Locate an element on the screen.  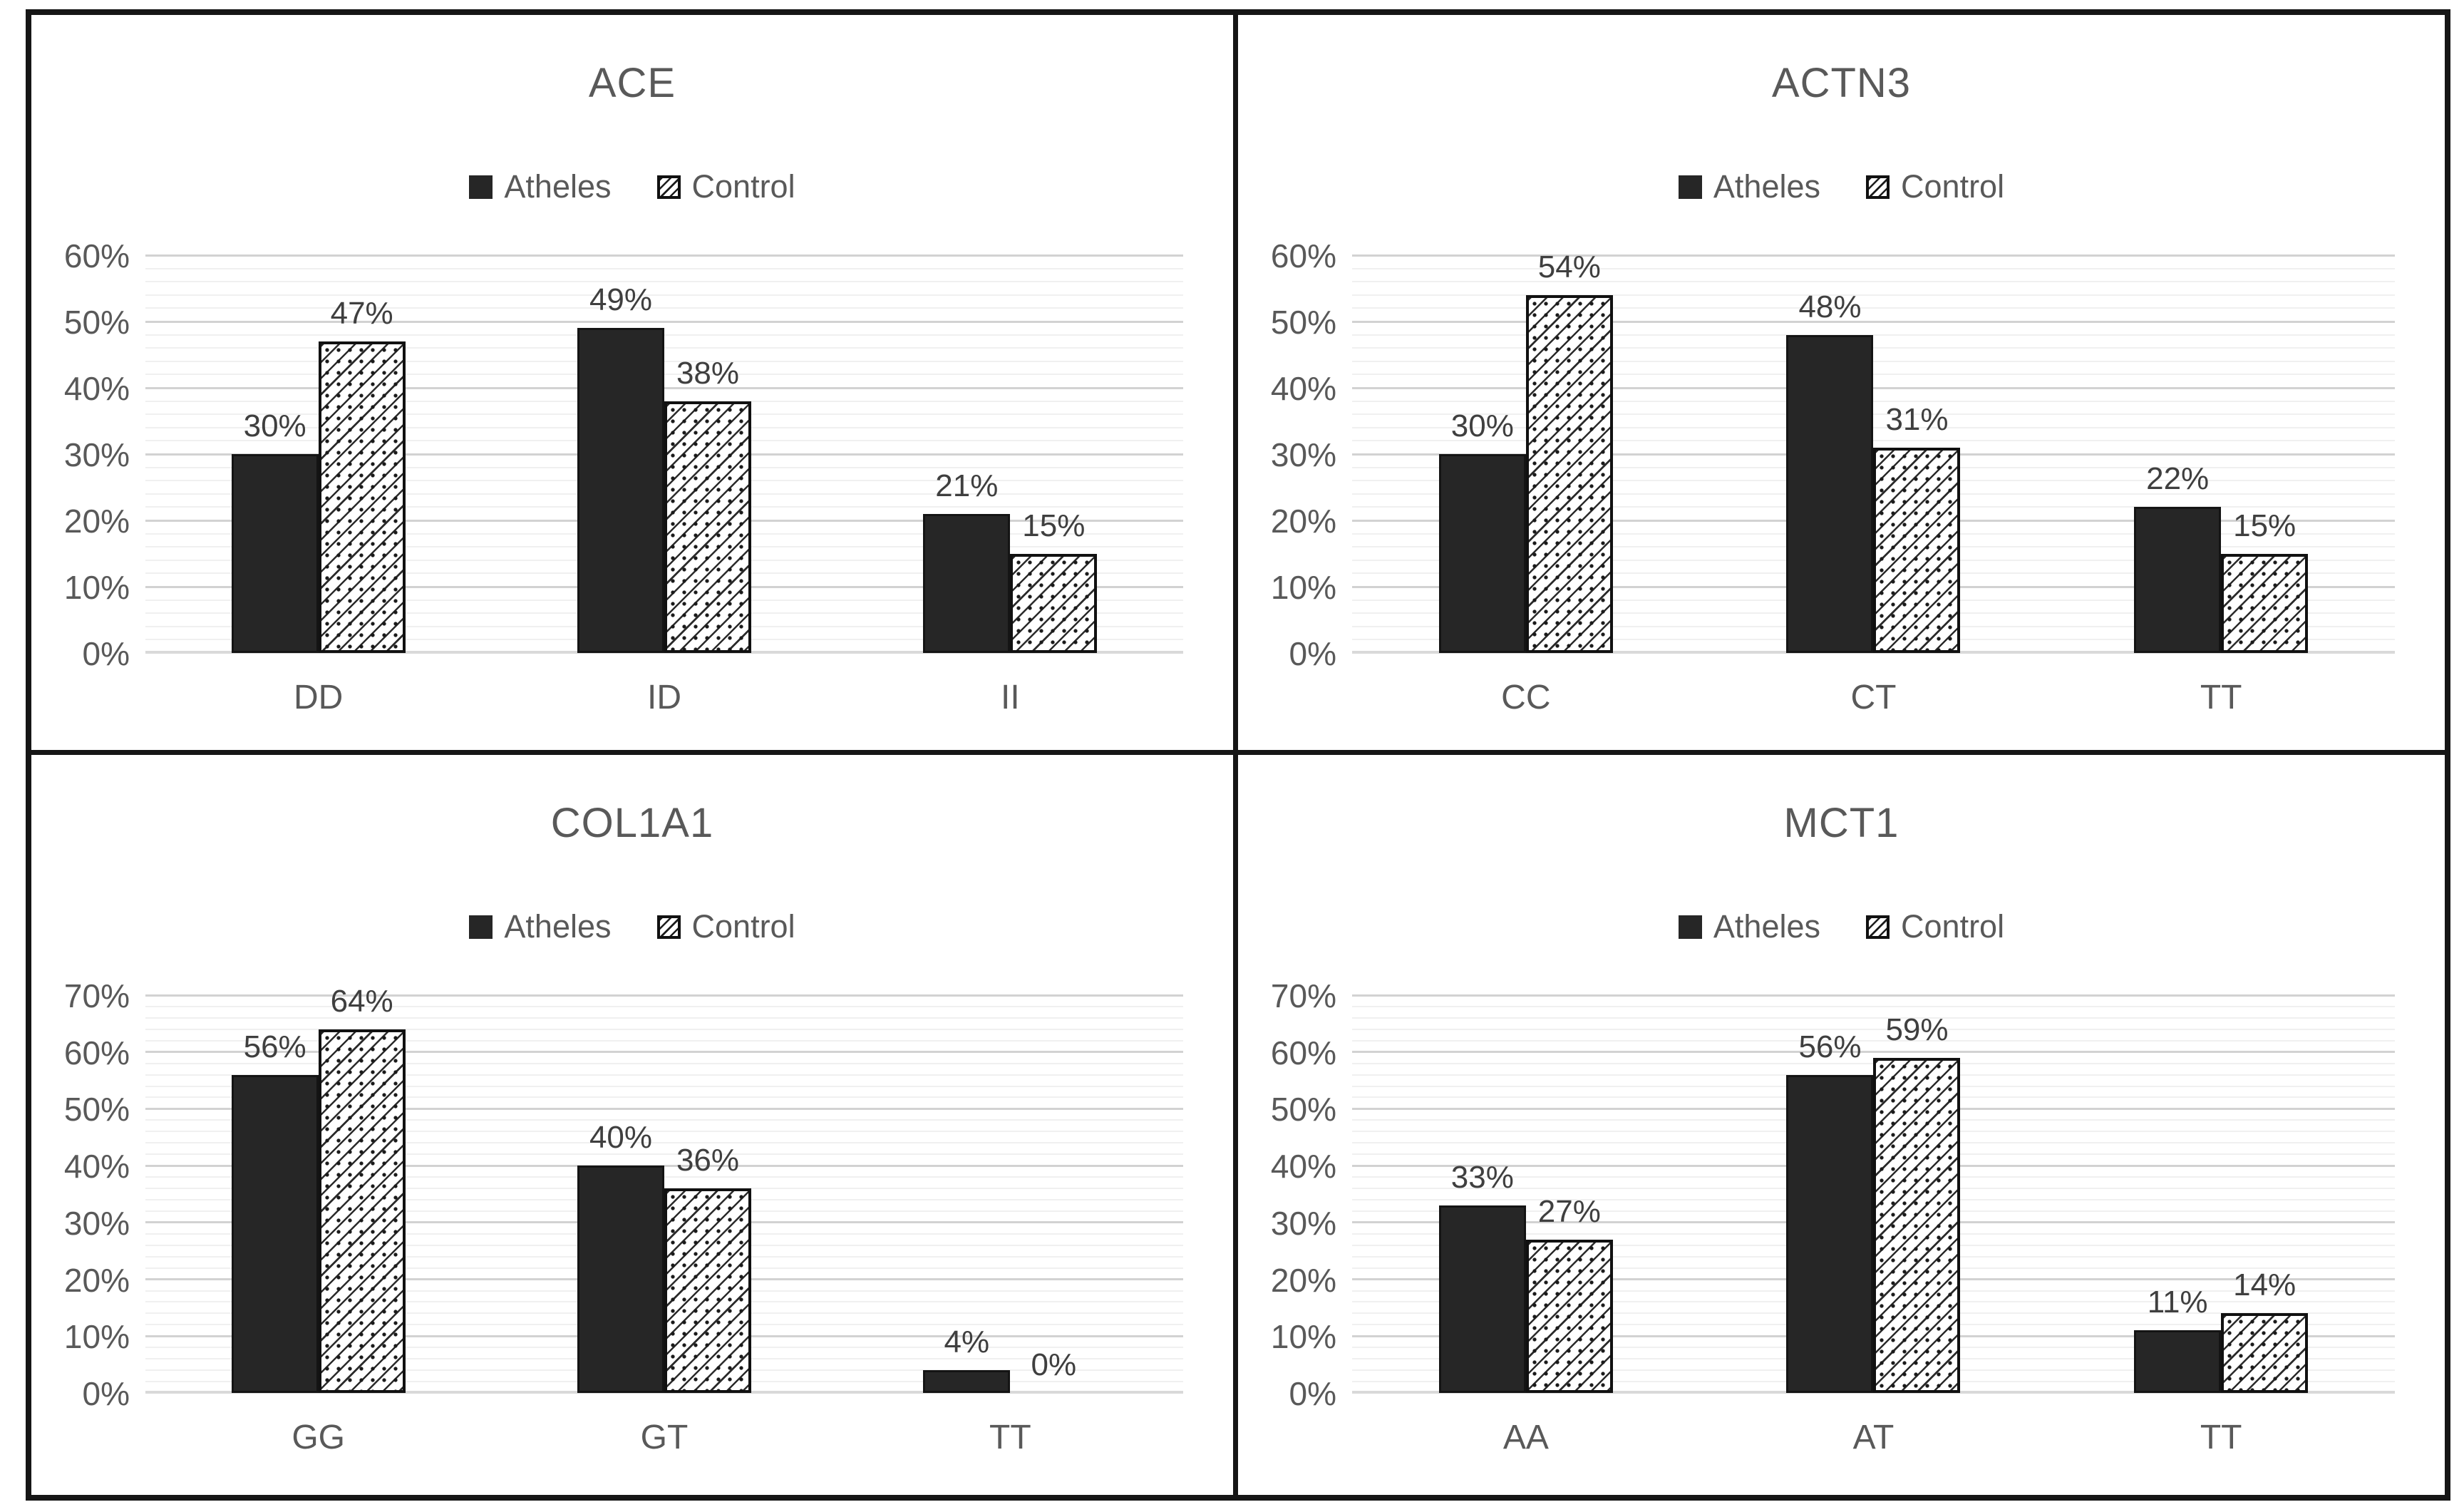
legend-item-athletes: Atheles is located at coordinates (540, 926).